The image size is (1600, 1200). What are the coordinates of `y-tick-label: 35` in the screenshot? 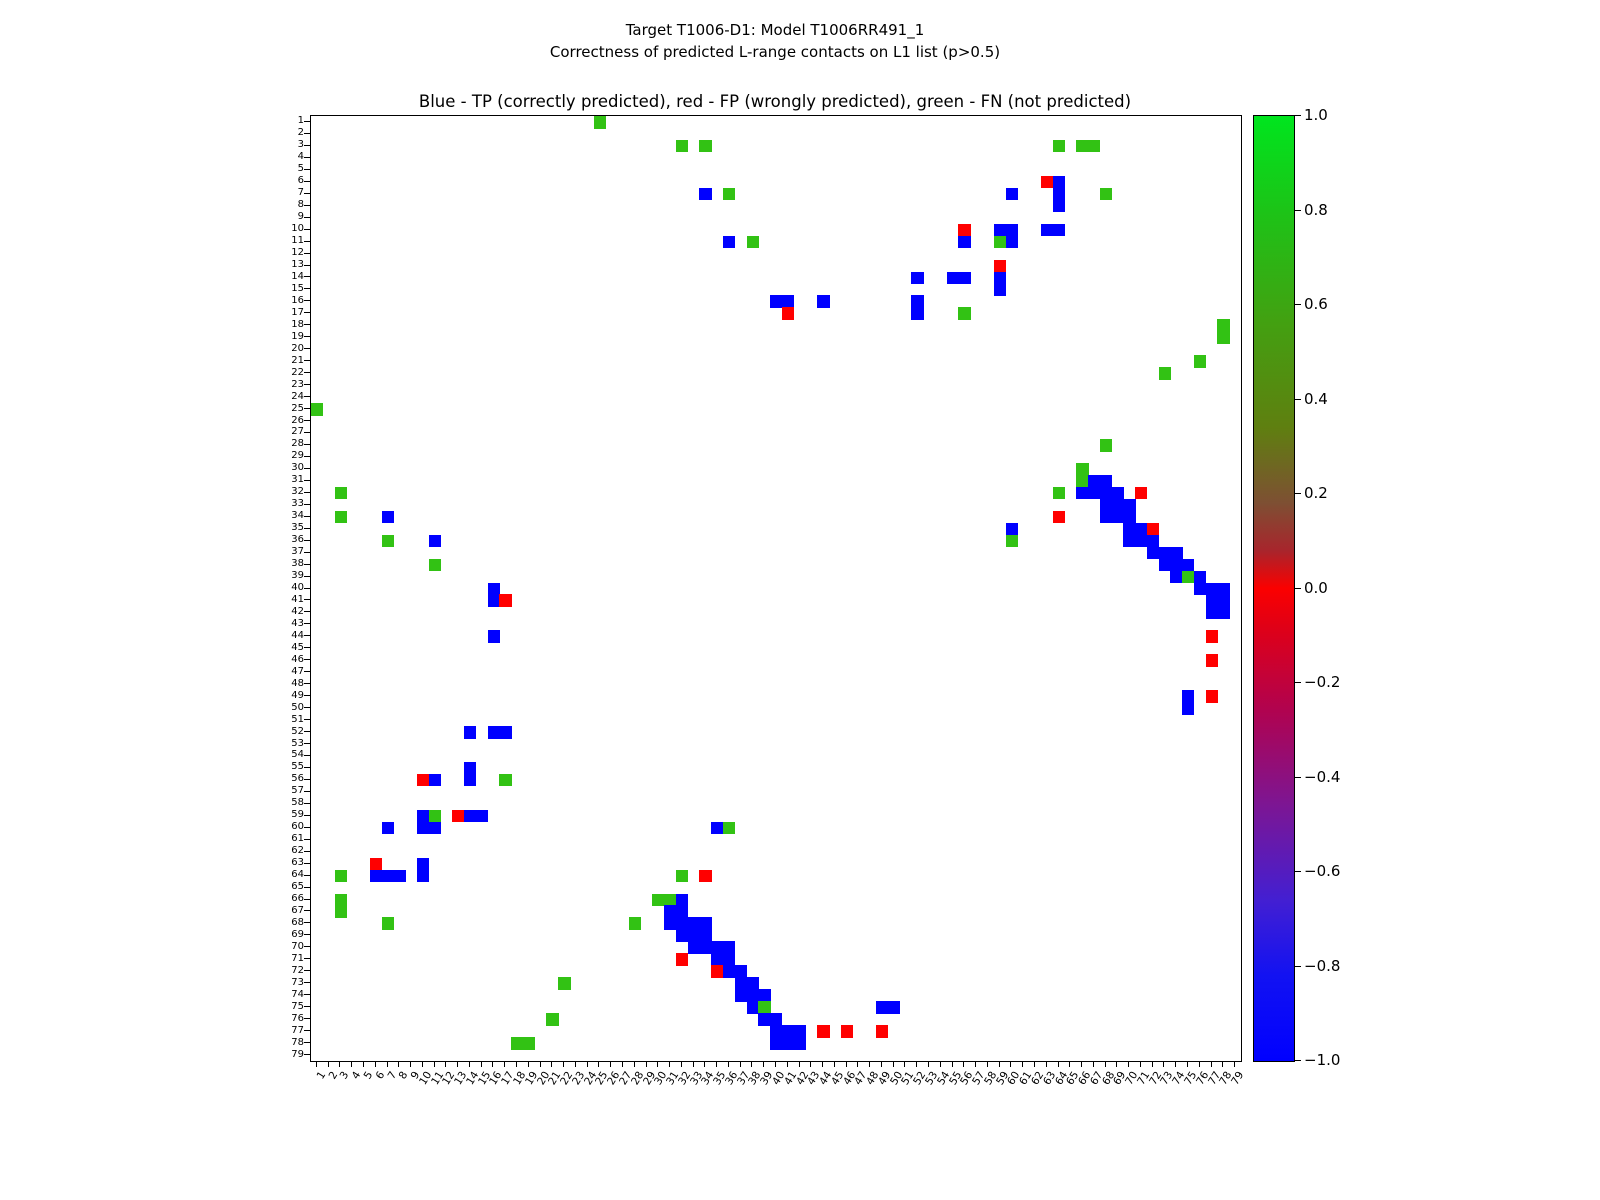 It's located at (297, 528).